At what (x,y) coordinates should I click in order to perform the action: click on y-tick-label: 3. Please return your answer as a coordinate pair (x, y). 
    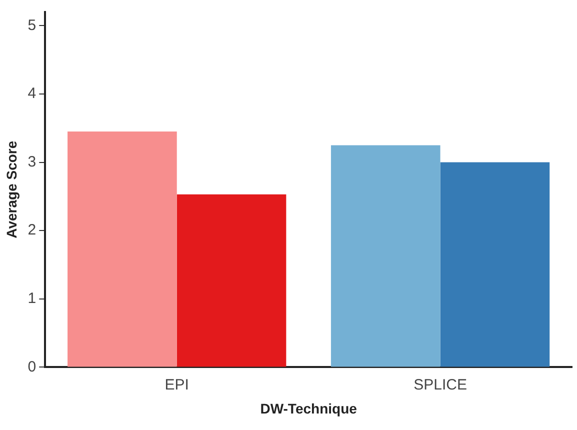
    Looking at the image, I should click on (32, 161).